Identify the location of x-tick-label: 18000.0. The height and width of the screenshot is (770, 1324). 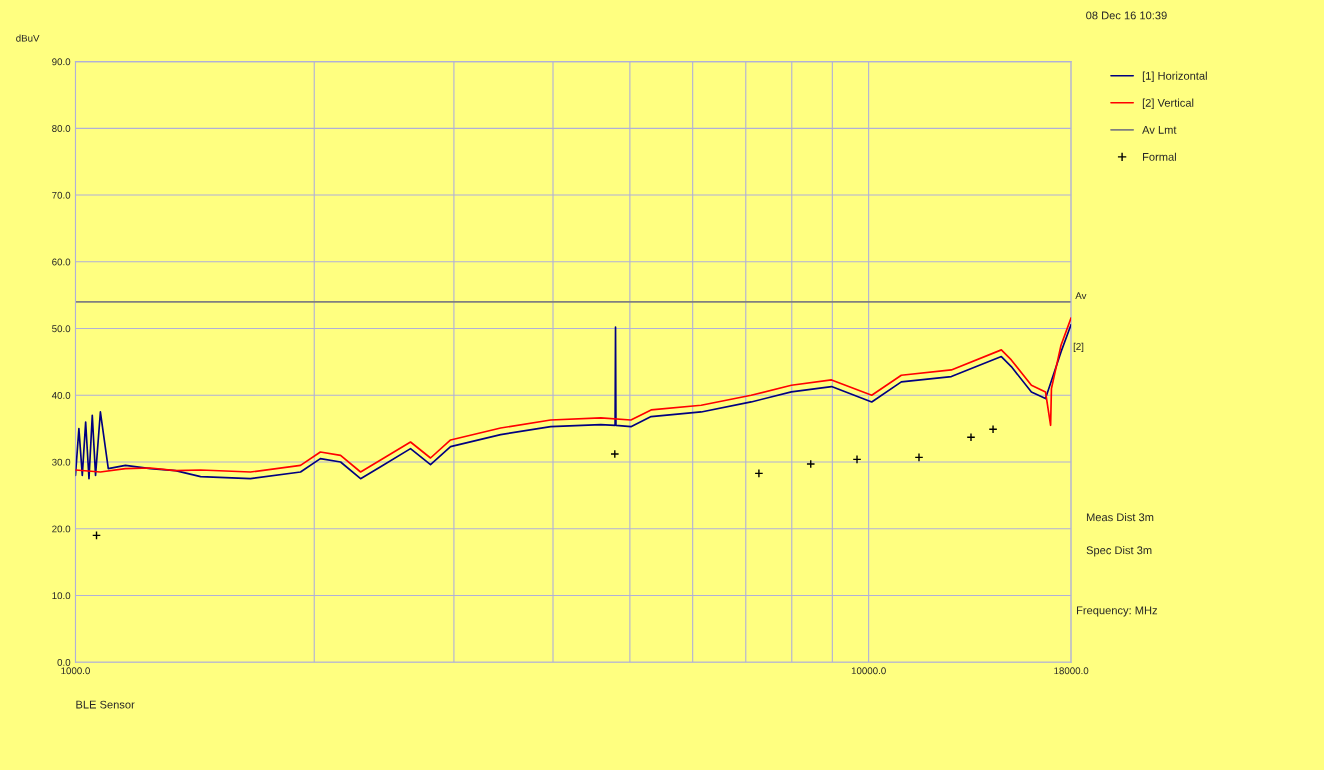
(1071, 671).